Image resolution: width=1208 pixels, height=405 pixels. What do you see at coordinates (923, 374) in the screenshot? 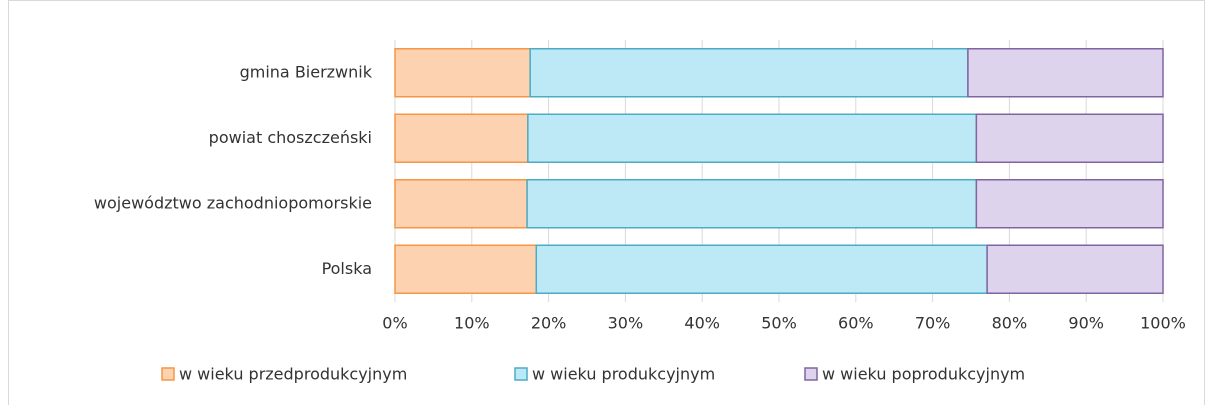
I see `legend-label: w wieku poprodukcyjnym` at bounding box center [923, 374].